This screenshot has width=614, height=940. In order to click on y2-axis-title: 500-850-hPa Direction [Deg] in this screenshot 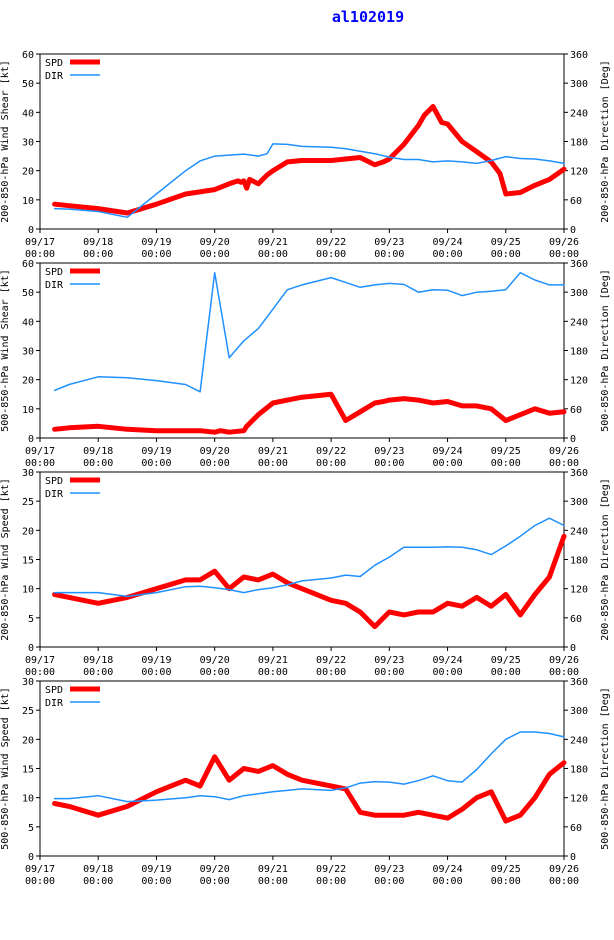, I will do `click(605, 350)`.